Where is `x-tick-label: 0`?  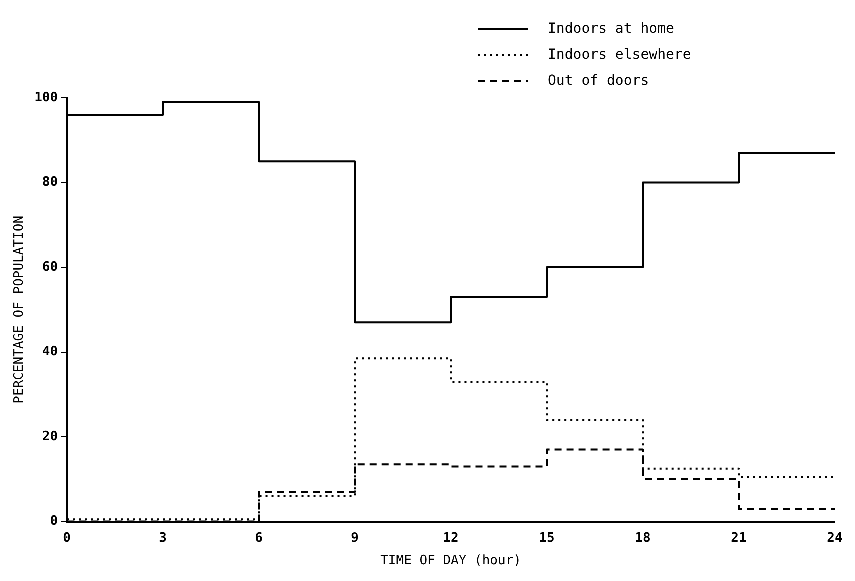 x-tick-label: 0 is located at coordinates (67, 538).